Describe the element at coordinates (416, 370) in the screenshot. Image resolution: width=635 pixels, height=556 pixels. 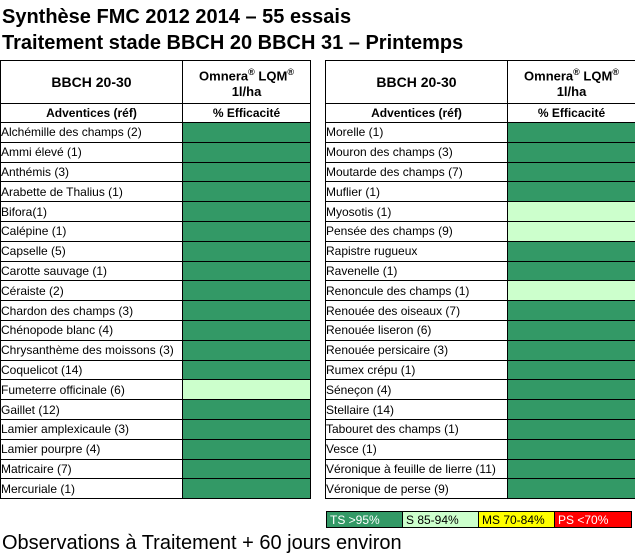
I see `weed-name: Rumex crépu (1)` at that location.